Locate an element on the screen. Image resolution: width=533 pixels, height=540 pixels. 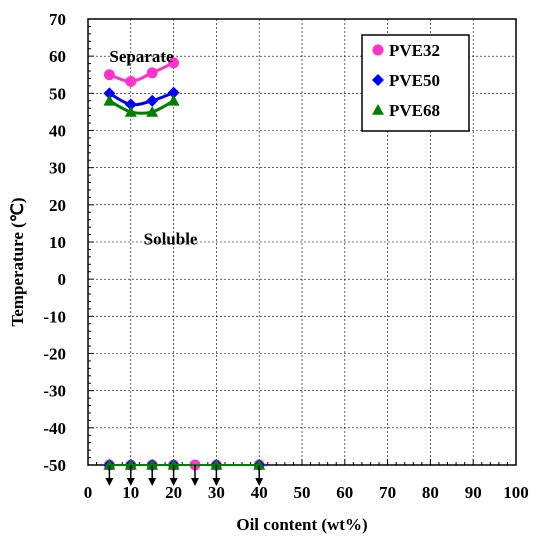
y-tick-label: 30 is located at coordinates (57, 168).